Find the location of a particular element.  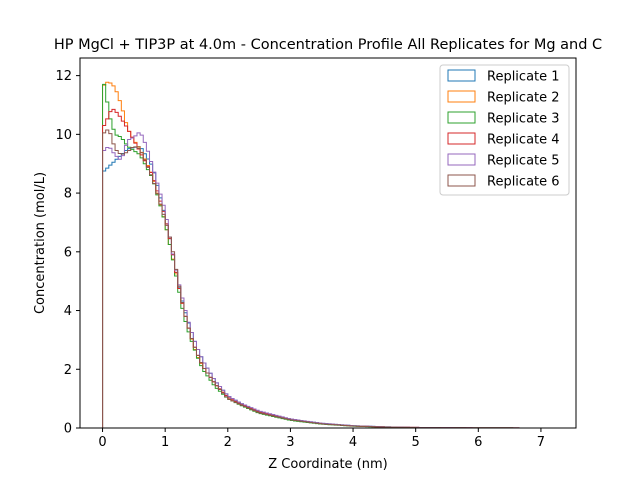

x-axis-label: Z Coordinate (nm) is located at coordinates (327, 464).